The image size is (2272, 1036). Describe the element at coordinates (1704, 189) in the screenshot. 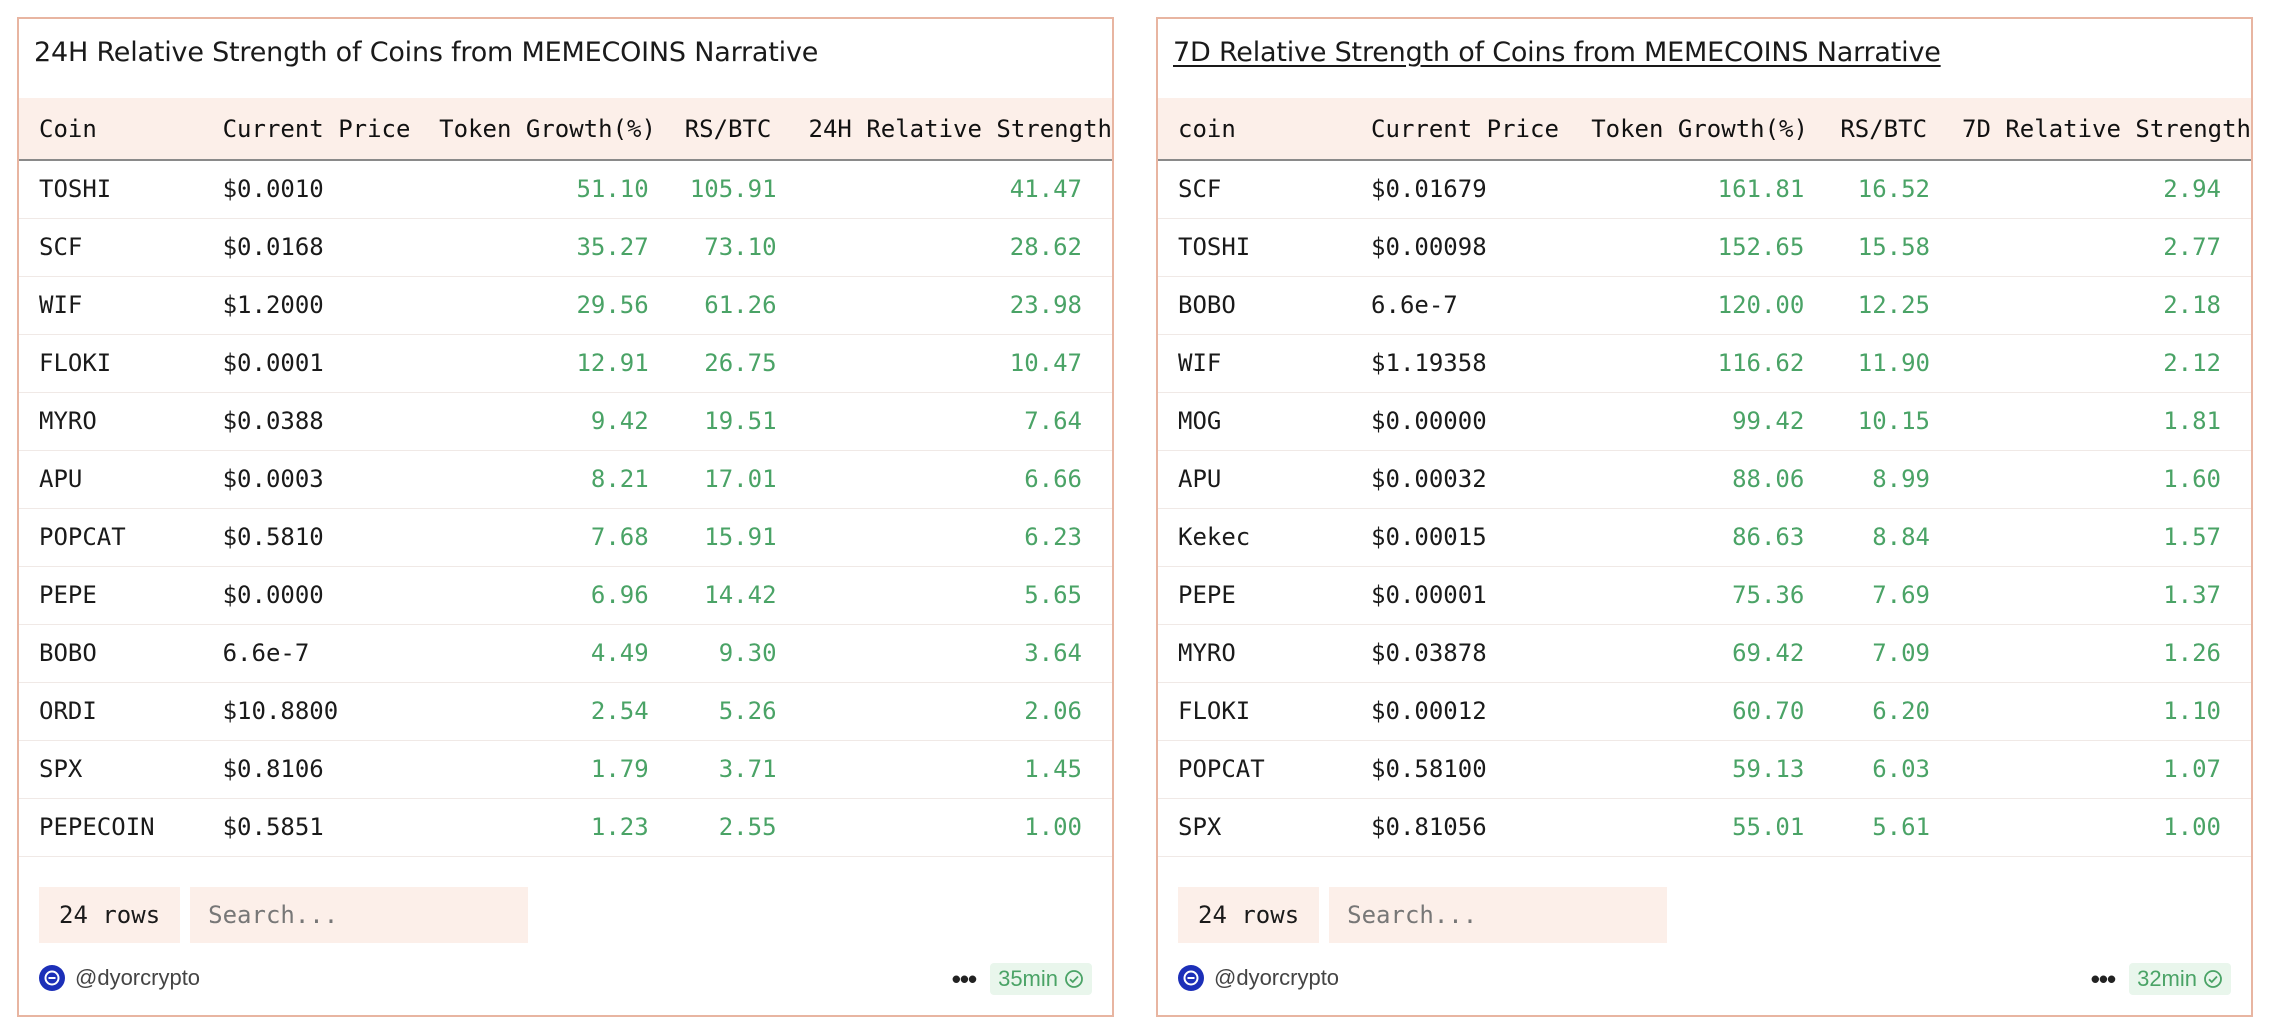

I see `table-row: SCF $0.01679 161.81 16.52 2.94` at that location.